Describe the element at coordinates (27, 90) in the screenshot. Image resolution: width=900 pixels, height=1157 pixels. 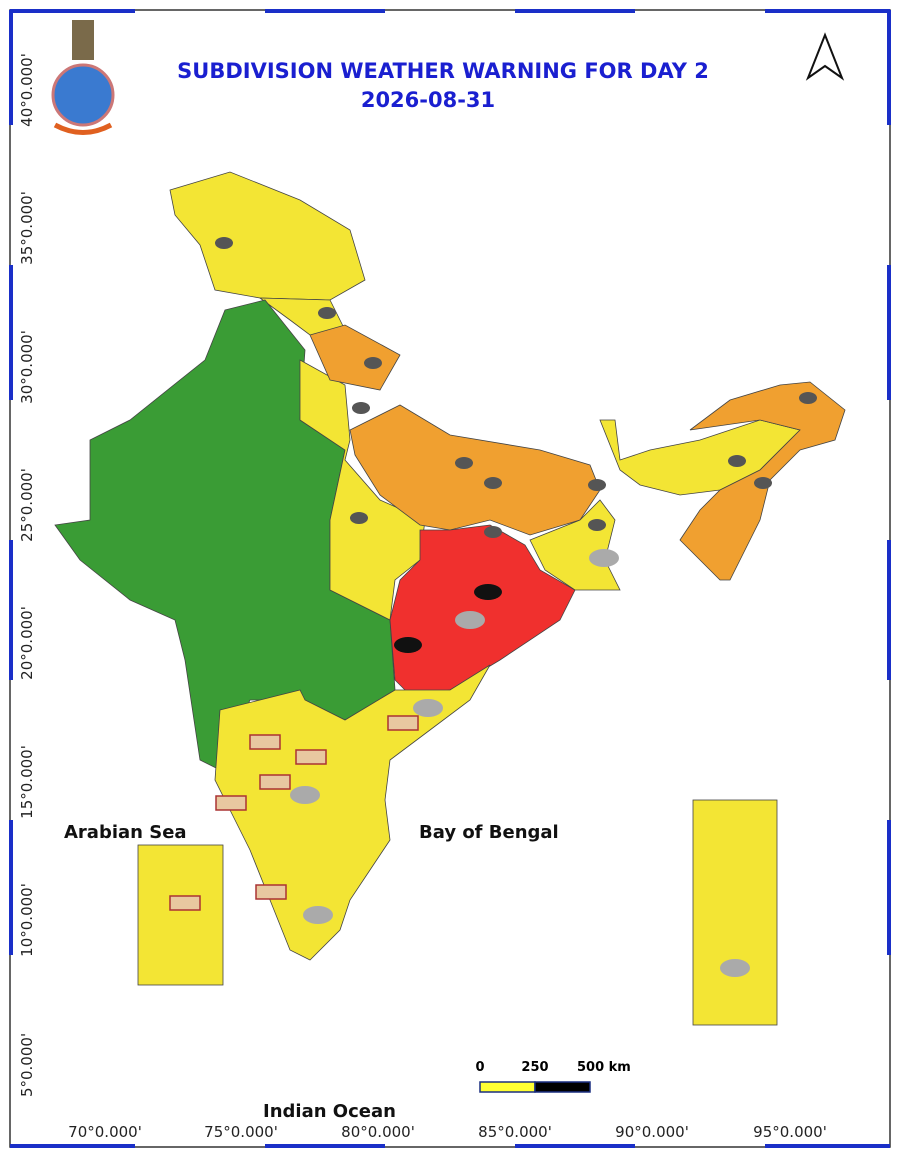
I see `lat-label: 40°0.000'` at that location.